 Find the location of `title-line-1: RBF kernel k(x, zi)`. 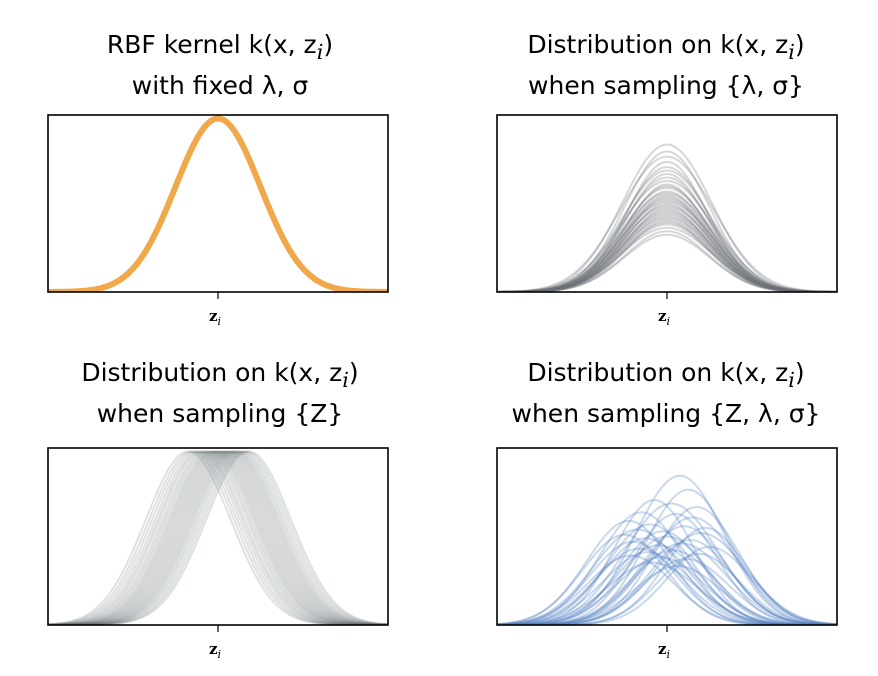

title-line-1: RBF kernel k(x, zi) is located at coordinates (220, 47).